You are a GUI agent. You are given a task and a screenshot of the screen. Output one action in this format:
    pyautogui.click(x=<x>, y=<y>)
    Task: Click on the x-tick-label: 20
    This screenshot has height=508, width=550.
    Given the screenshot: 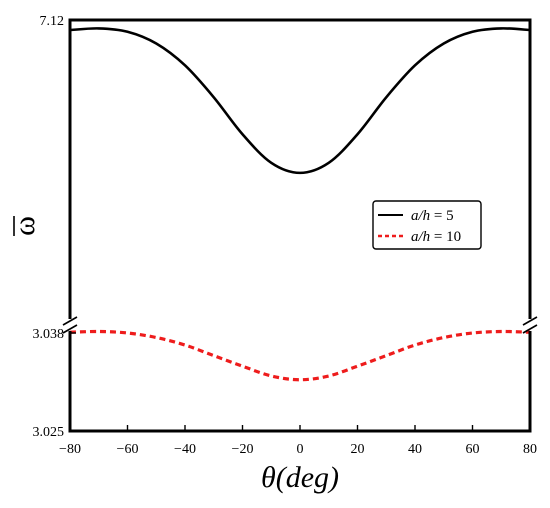 What is the action you would take?
    pyautogui.click(x=358, y=449)
    